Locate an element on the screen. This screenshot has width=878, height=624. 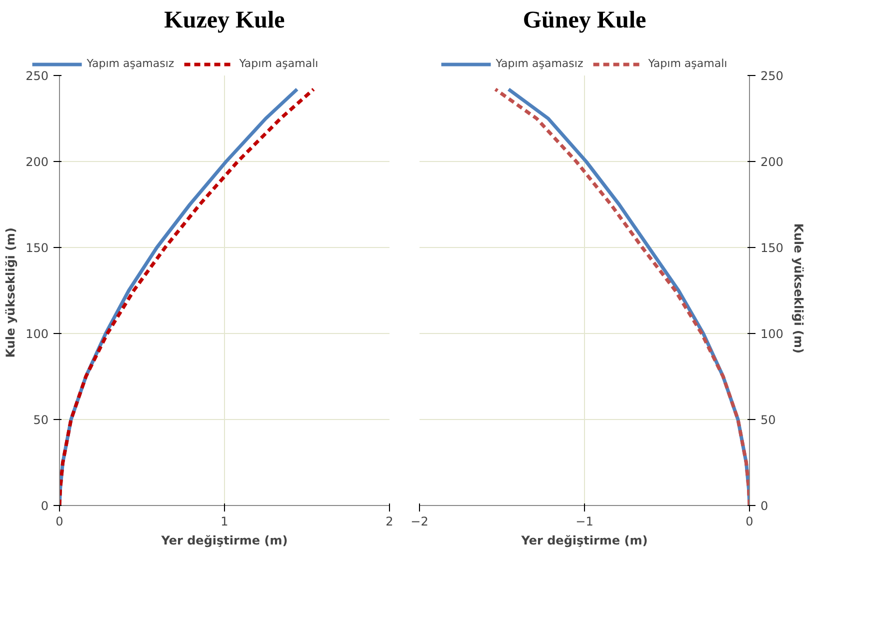
x-tick-label: −2 is located at coordinates (419, 521).